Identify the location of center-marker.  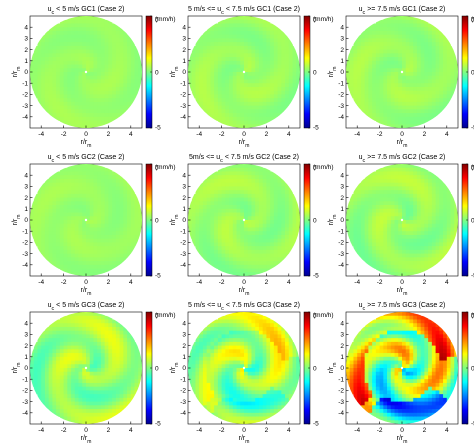
(244, 220).